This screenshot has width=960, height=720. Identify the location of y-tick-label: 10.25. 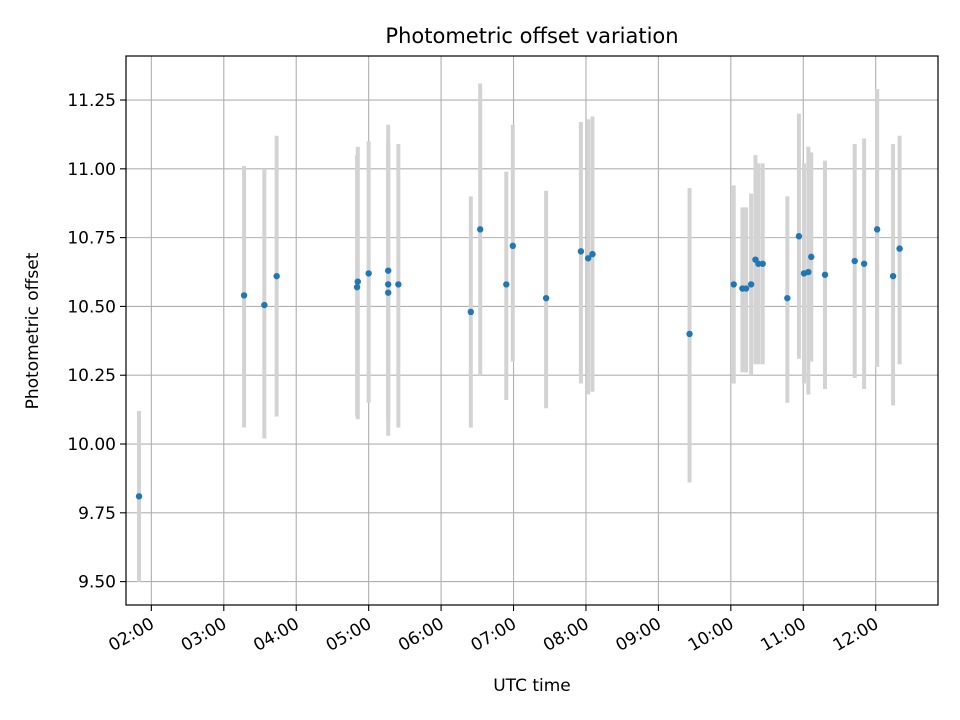
(91, 376).